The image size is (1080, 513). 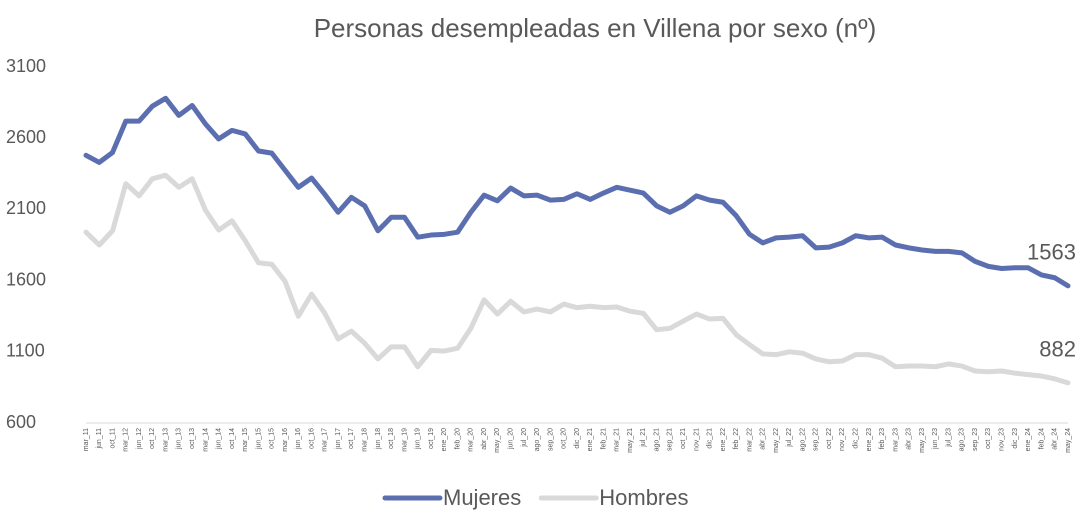 I want to click on x-tick-label: oct_17, so click(x=351, y=438).